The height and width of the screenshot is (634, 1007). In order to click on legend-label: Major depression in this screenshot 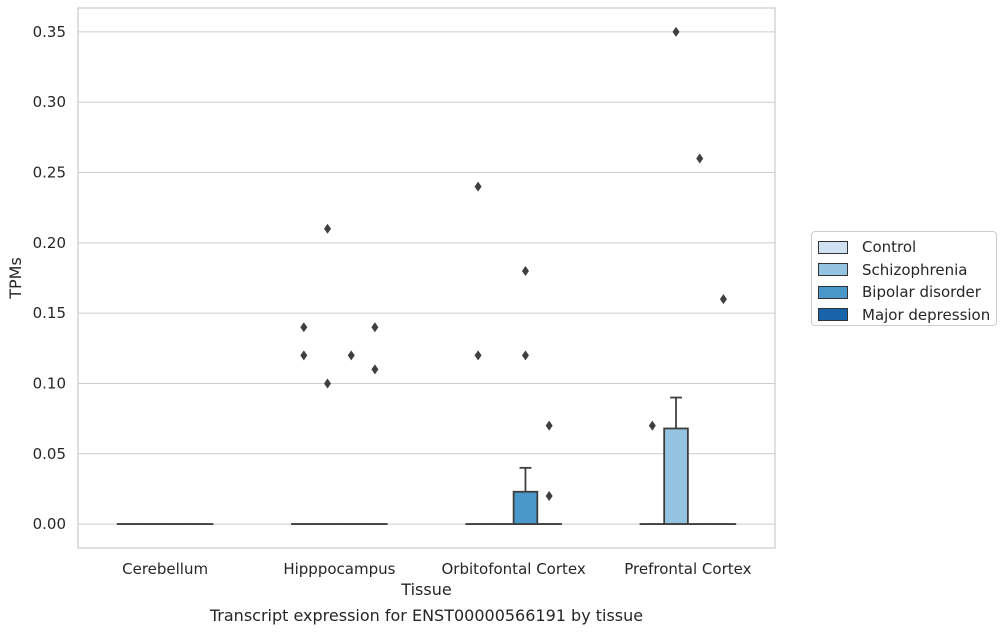, I will do `click(926, 314)`.